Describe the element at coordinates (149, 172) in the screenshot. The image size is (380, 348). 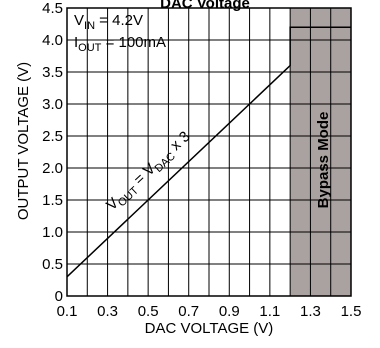
I see `formula-annotation: VOUT = VDAC x 3` at that location.